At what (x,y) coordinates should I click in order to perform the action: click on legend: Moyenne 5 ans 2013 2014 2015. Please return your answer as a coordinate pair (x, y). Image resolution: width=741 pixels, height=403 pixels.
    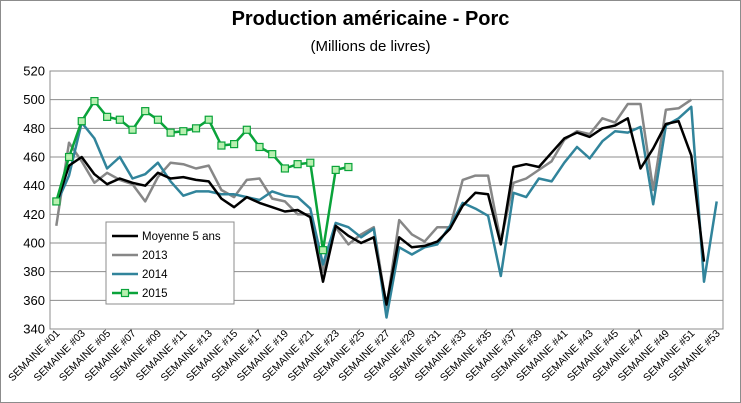
    Looking at the image, I should click on (170, 263).